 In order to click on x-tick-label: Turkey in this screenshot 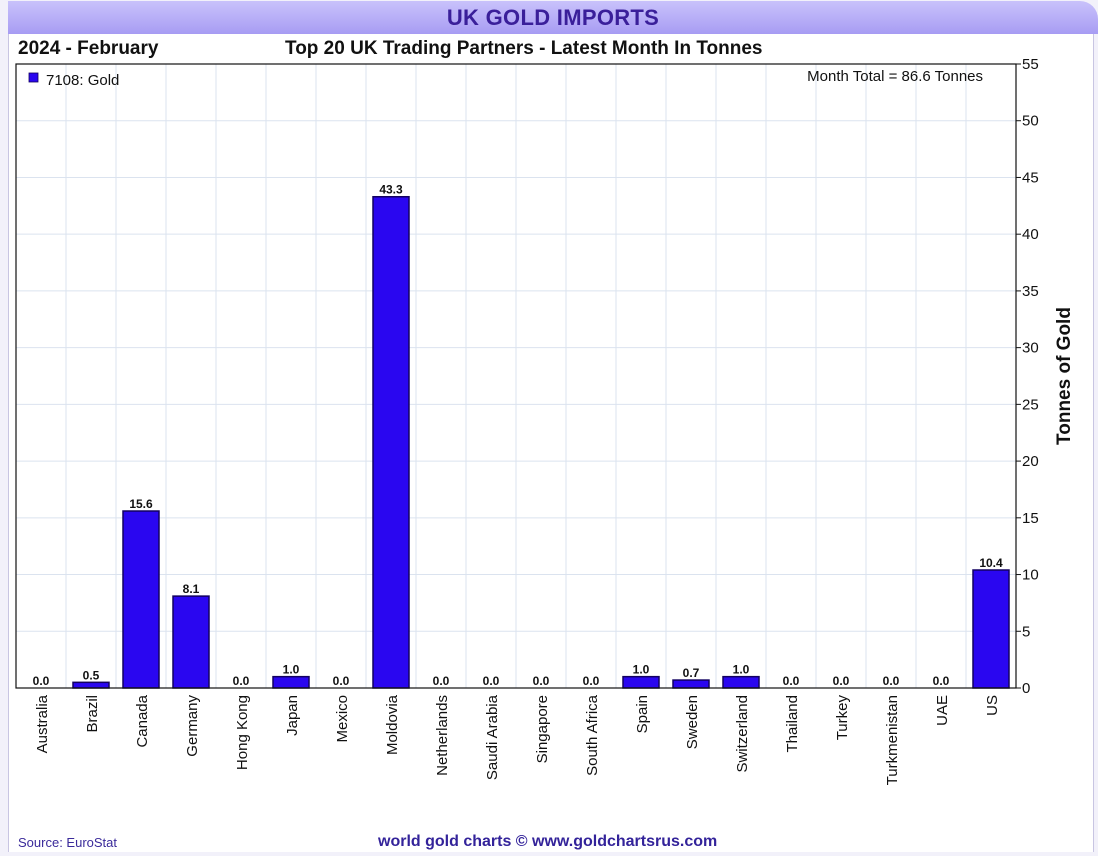, I will do `click(842, 718)`.